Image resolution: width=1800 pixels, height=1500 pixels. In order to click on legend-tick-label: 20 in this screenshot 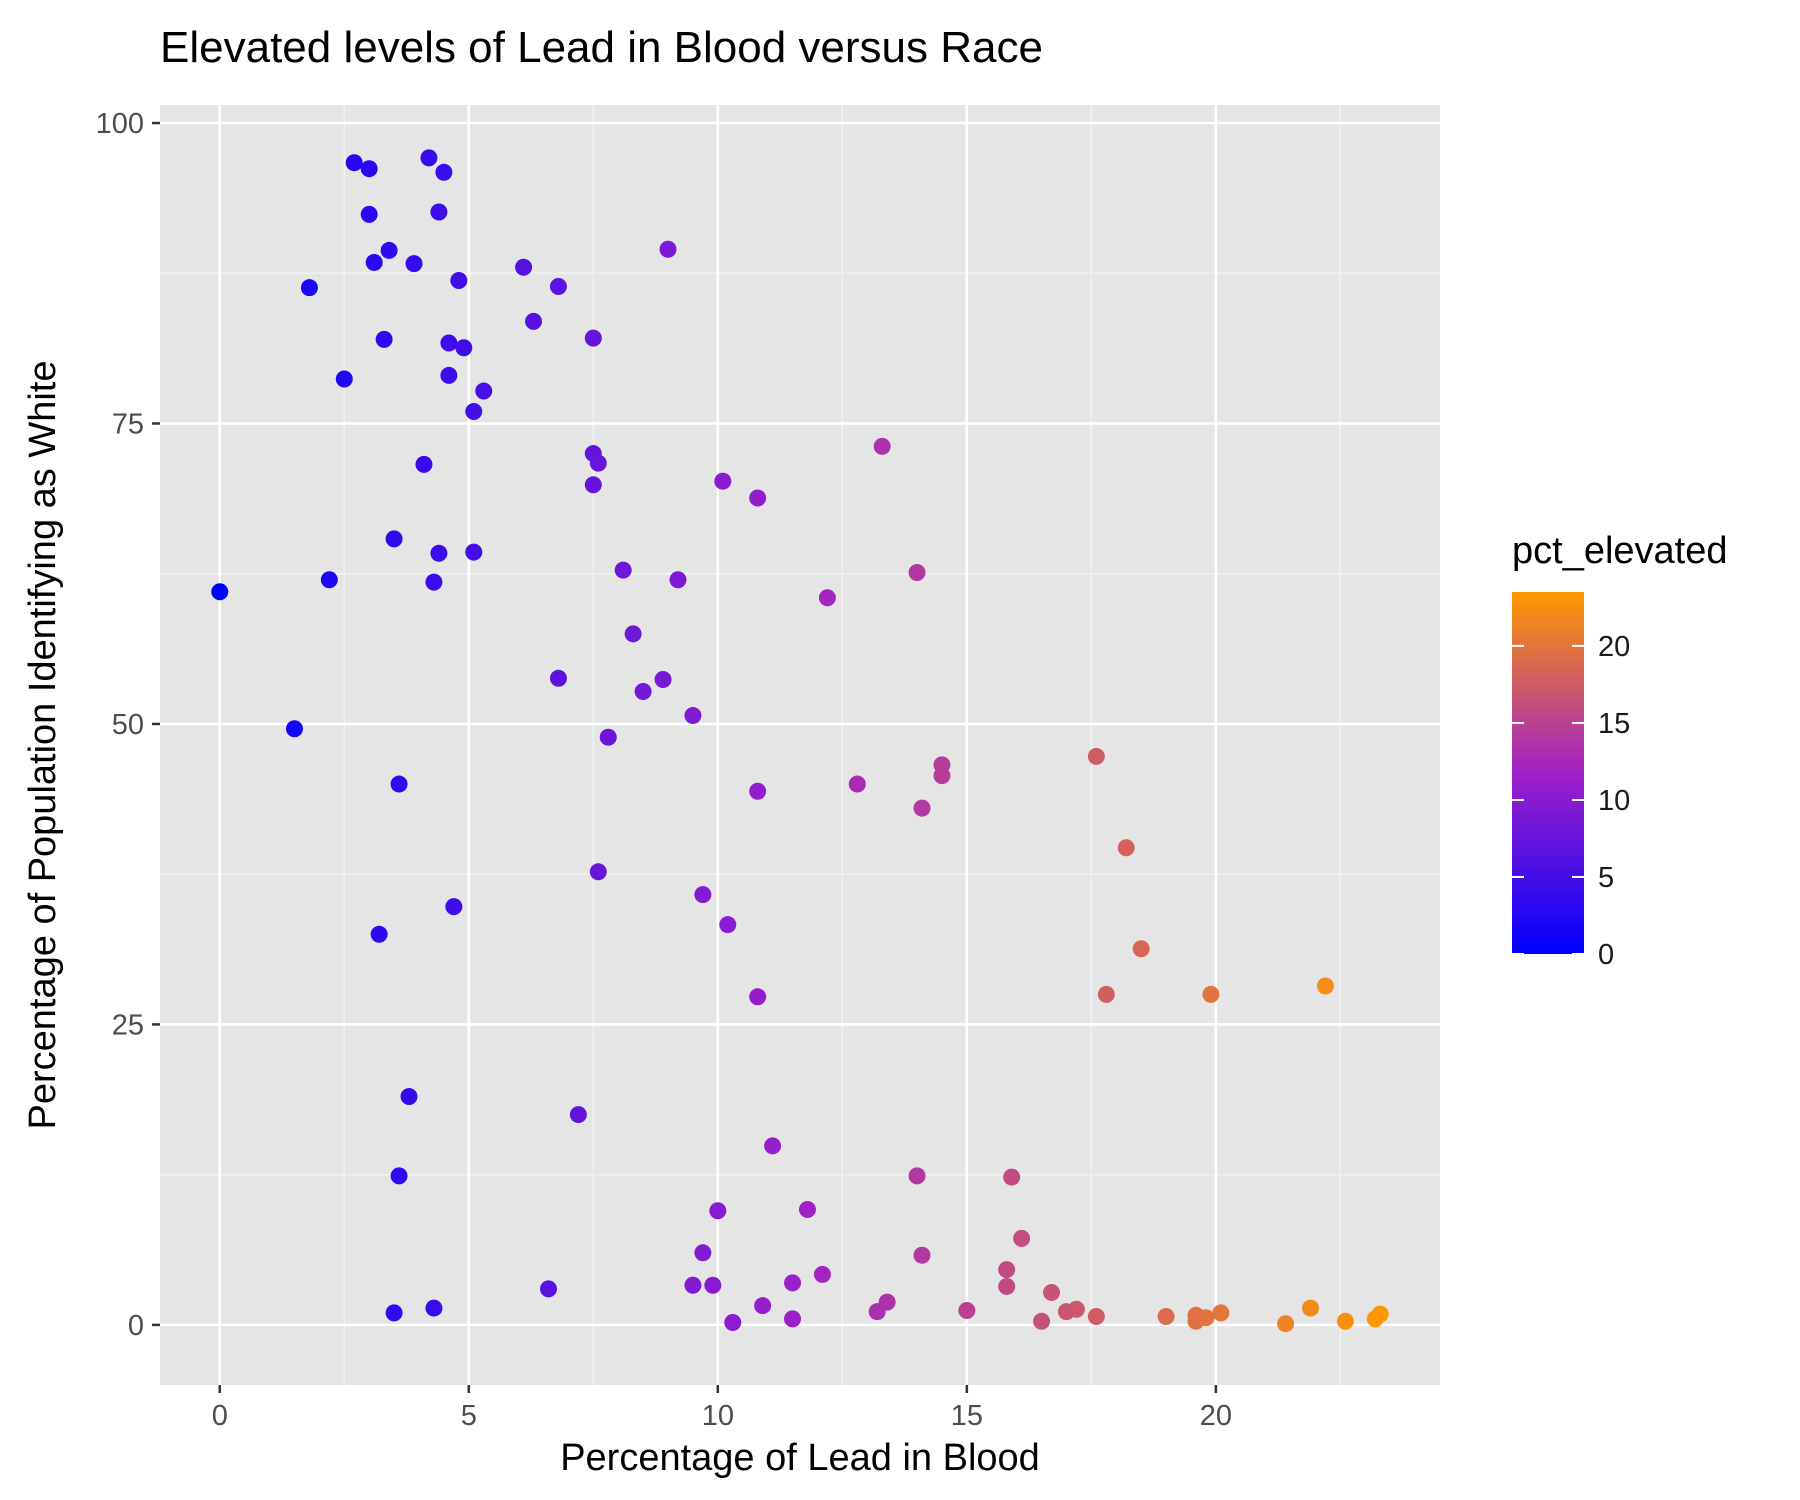, I will do `click(1614, 647)`.